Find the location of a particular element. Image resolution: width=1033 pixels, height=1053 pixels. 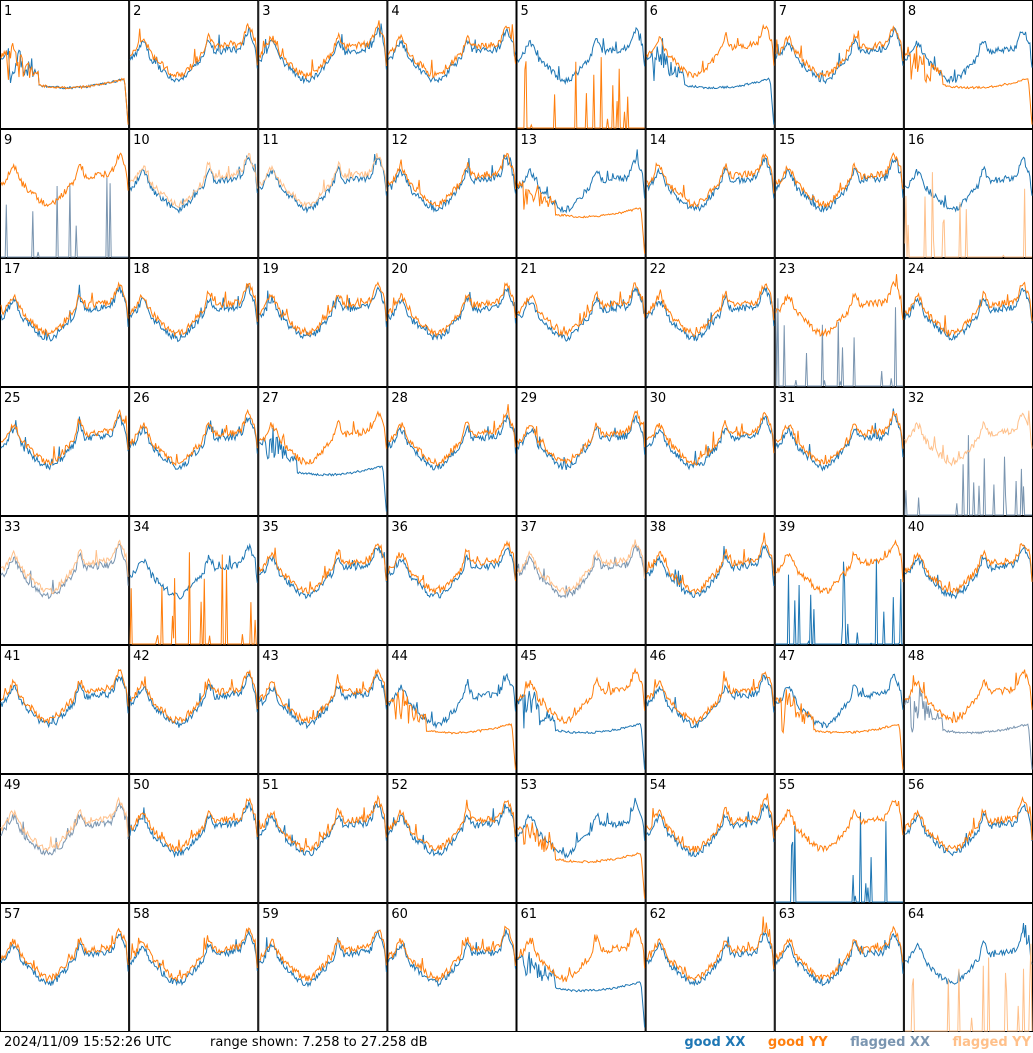

panel-42: 42 is located at coordinates (194, 709).